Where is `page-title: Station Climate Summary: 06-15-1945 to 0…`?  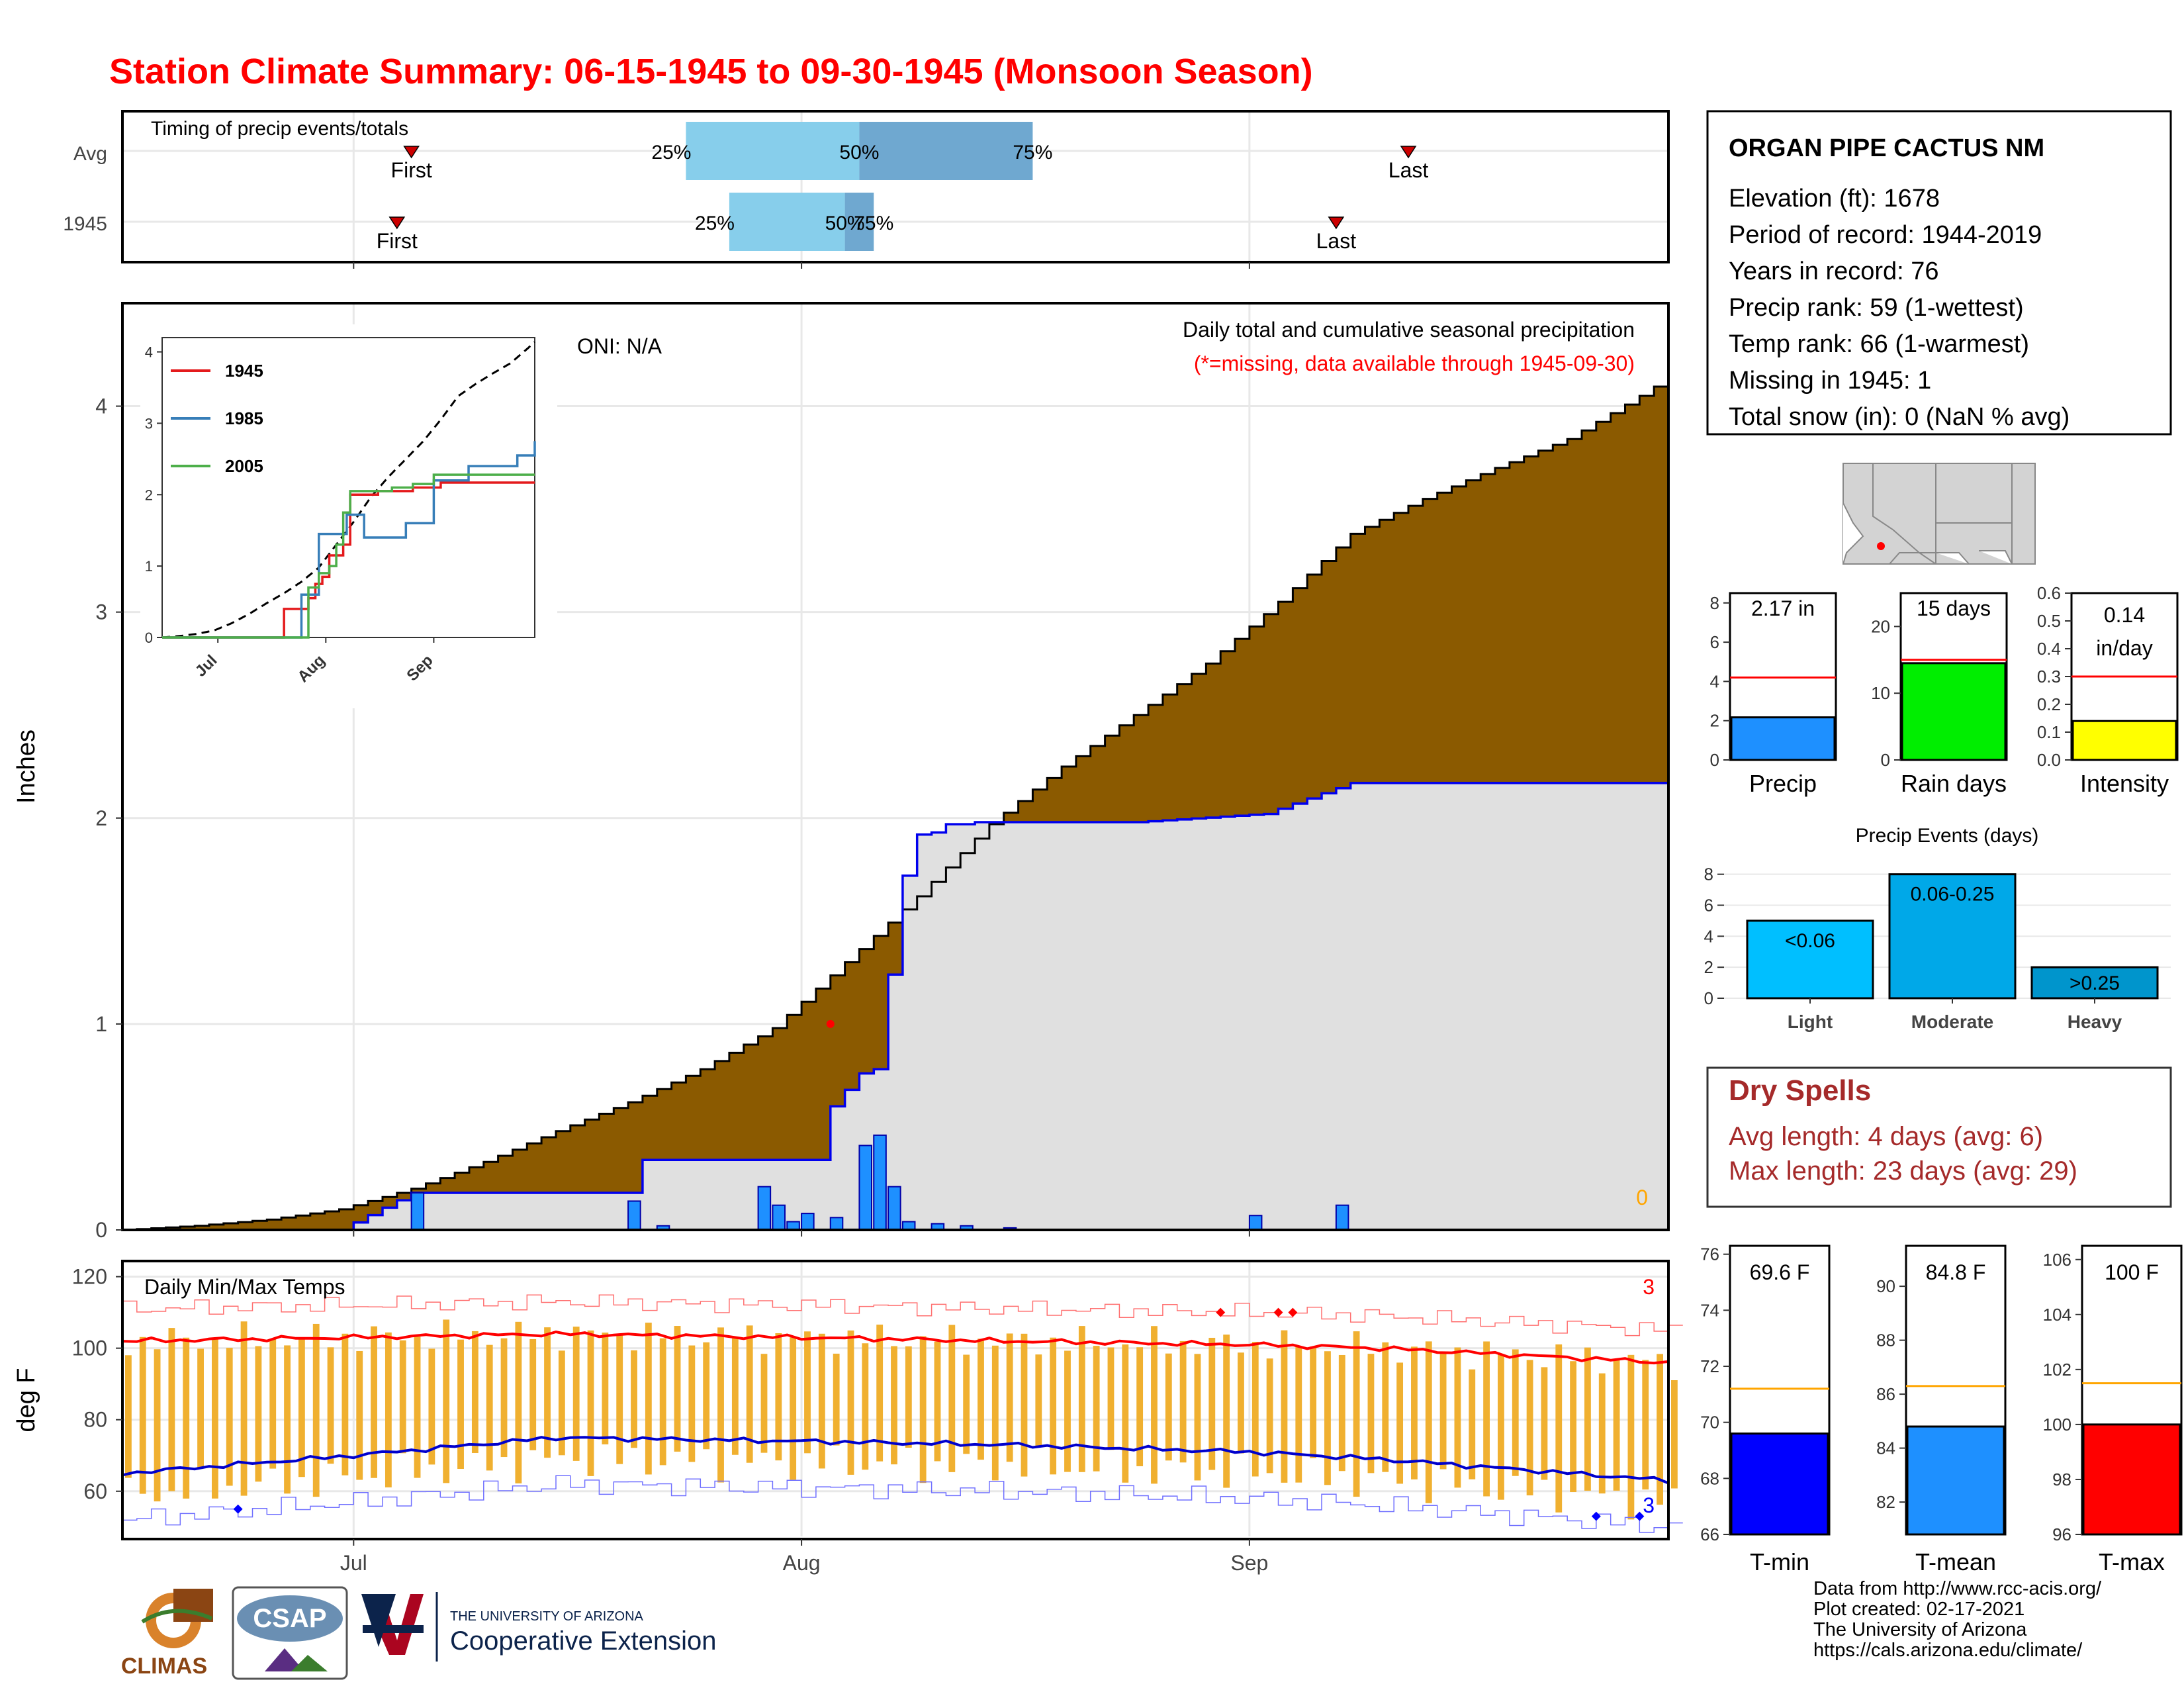
page-title: Station Climate Summary: 06-15-1945 to 0… is located at coordinates (711, 71).